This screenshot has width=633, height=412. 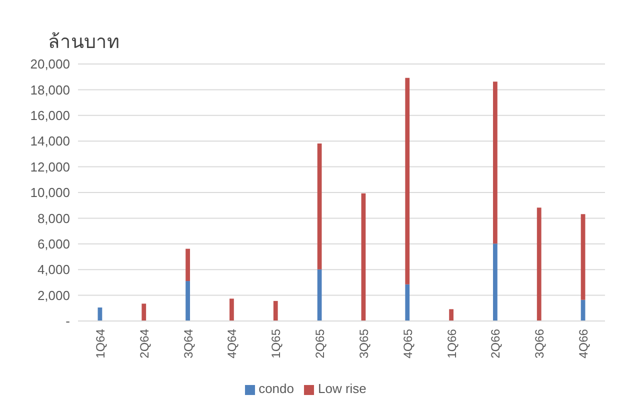 What do you see at coordinates (53, 270) in the screenshot?
I see `y-tick-label: 4,000` at bounding box center [53, 270].